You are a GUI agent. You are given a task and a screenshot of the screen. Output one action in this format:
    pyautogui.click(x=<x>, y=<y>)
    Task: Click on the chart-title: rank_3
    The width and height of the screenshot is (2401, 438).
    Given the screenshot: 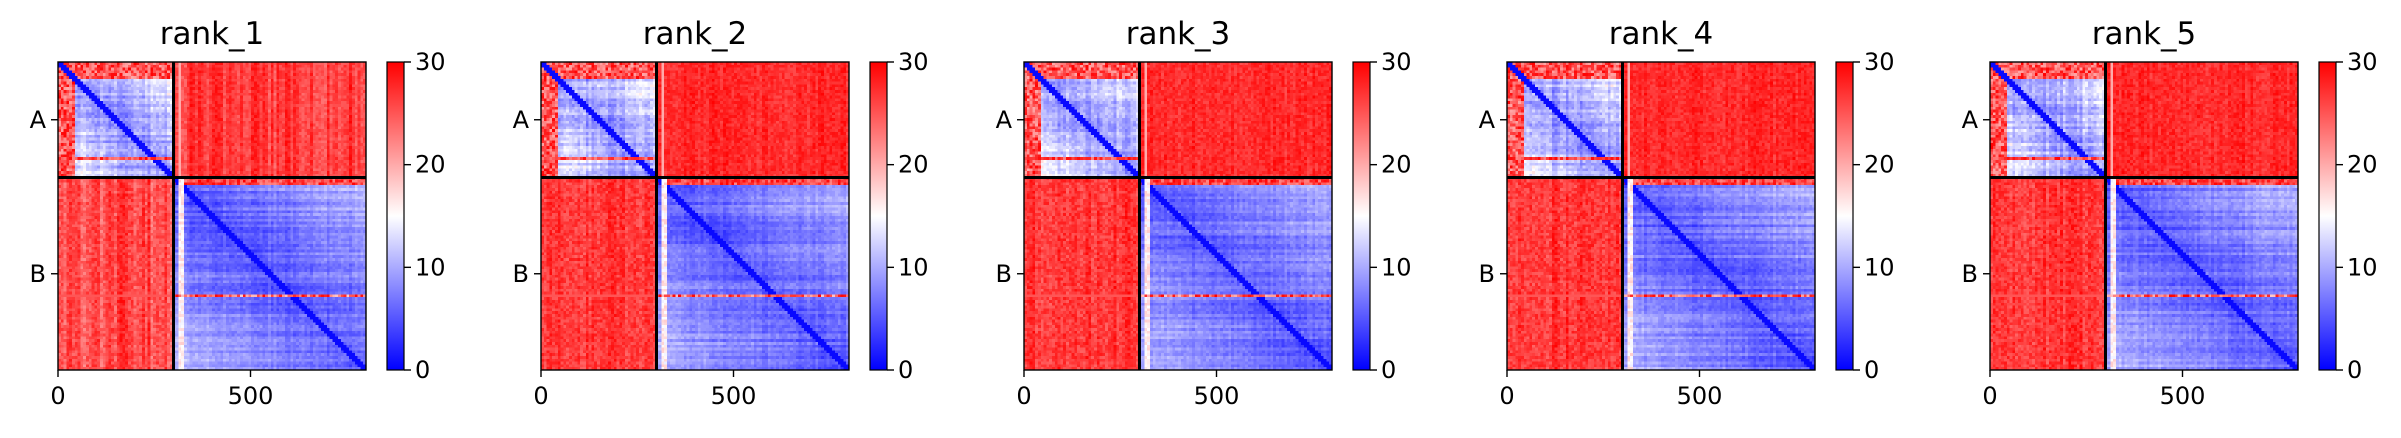 What is the action you would take?
    pyautogui.click(x=1178, y=34)
    